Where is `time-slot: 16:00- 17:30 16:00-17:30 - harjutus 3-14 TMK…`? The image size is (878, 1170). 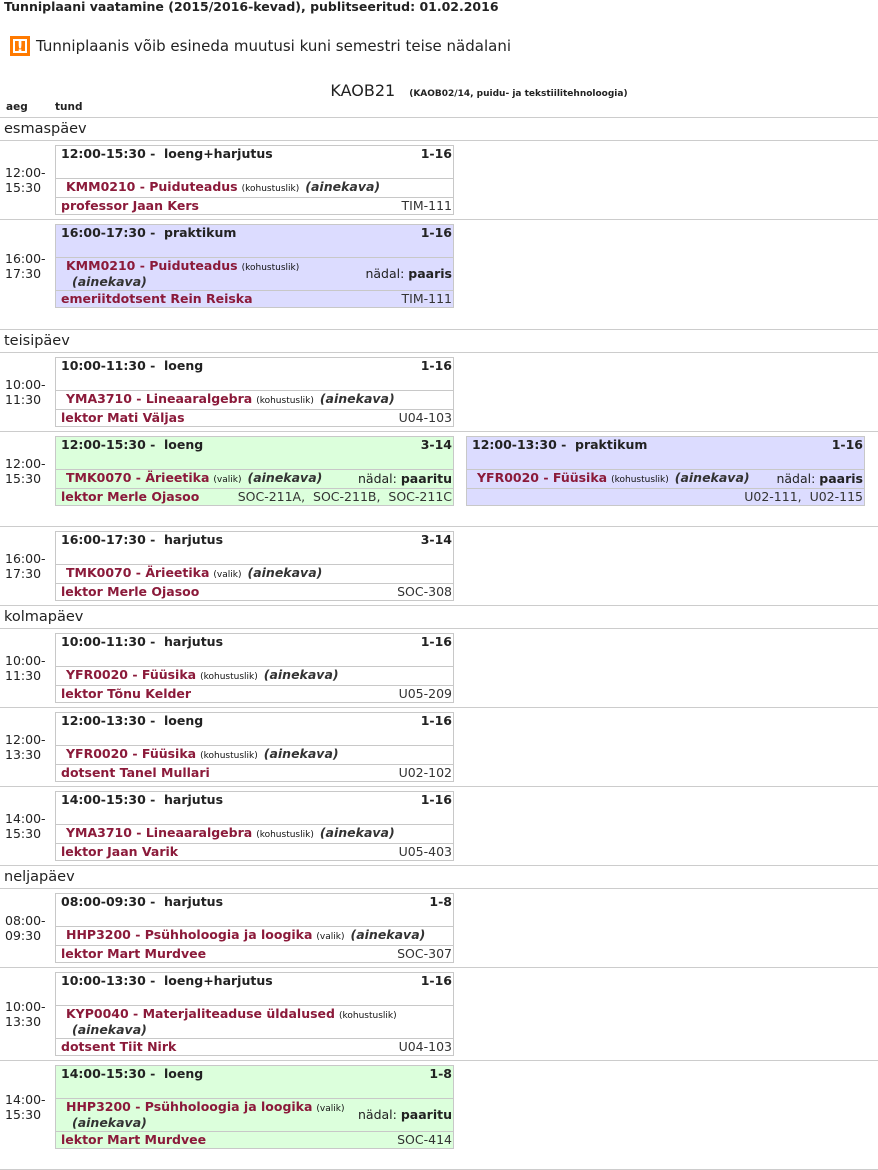
time-slot: 16:00- 17:30 16:00-17:30 - harjutus 3-14 TMK… is located at coordinates (439, 566).